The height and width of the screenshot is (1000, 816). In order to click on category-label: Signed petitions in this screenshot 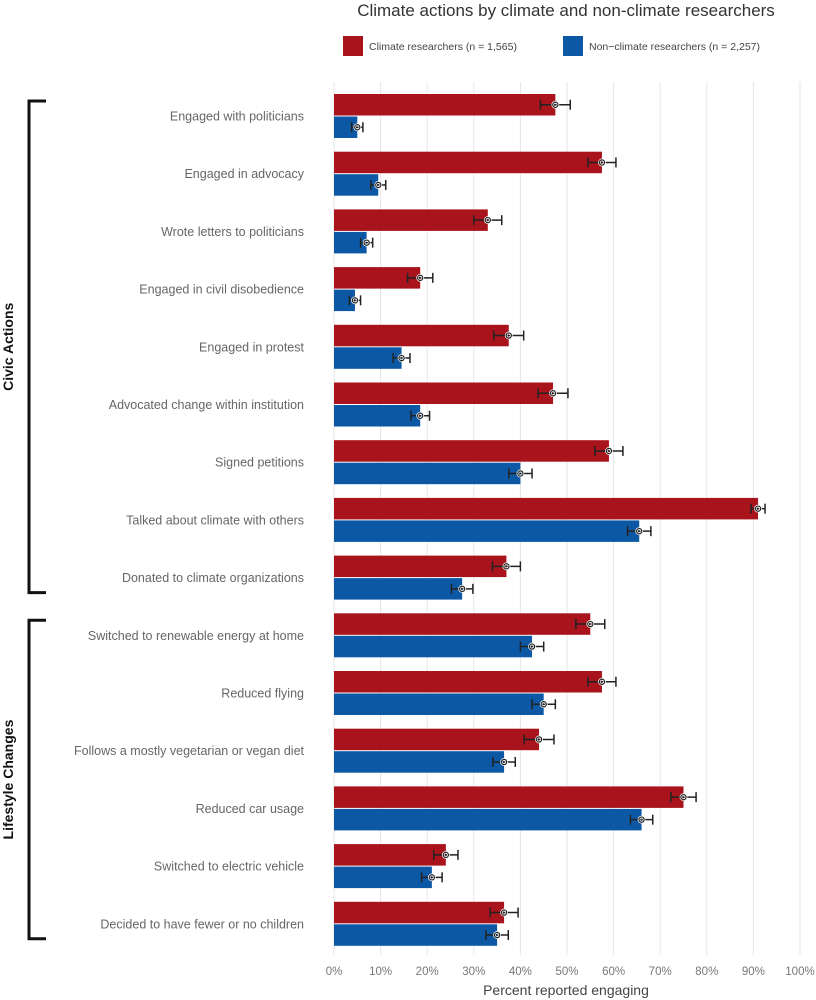, I will do `click(259, 463)`.